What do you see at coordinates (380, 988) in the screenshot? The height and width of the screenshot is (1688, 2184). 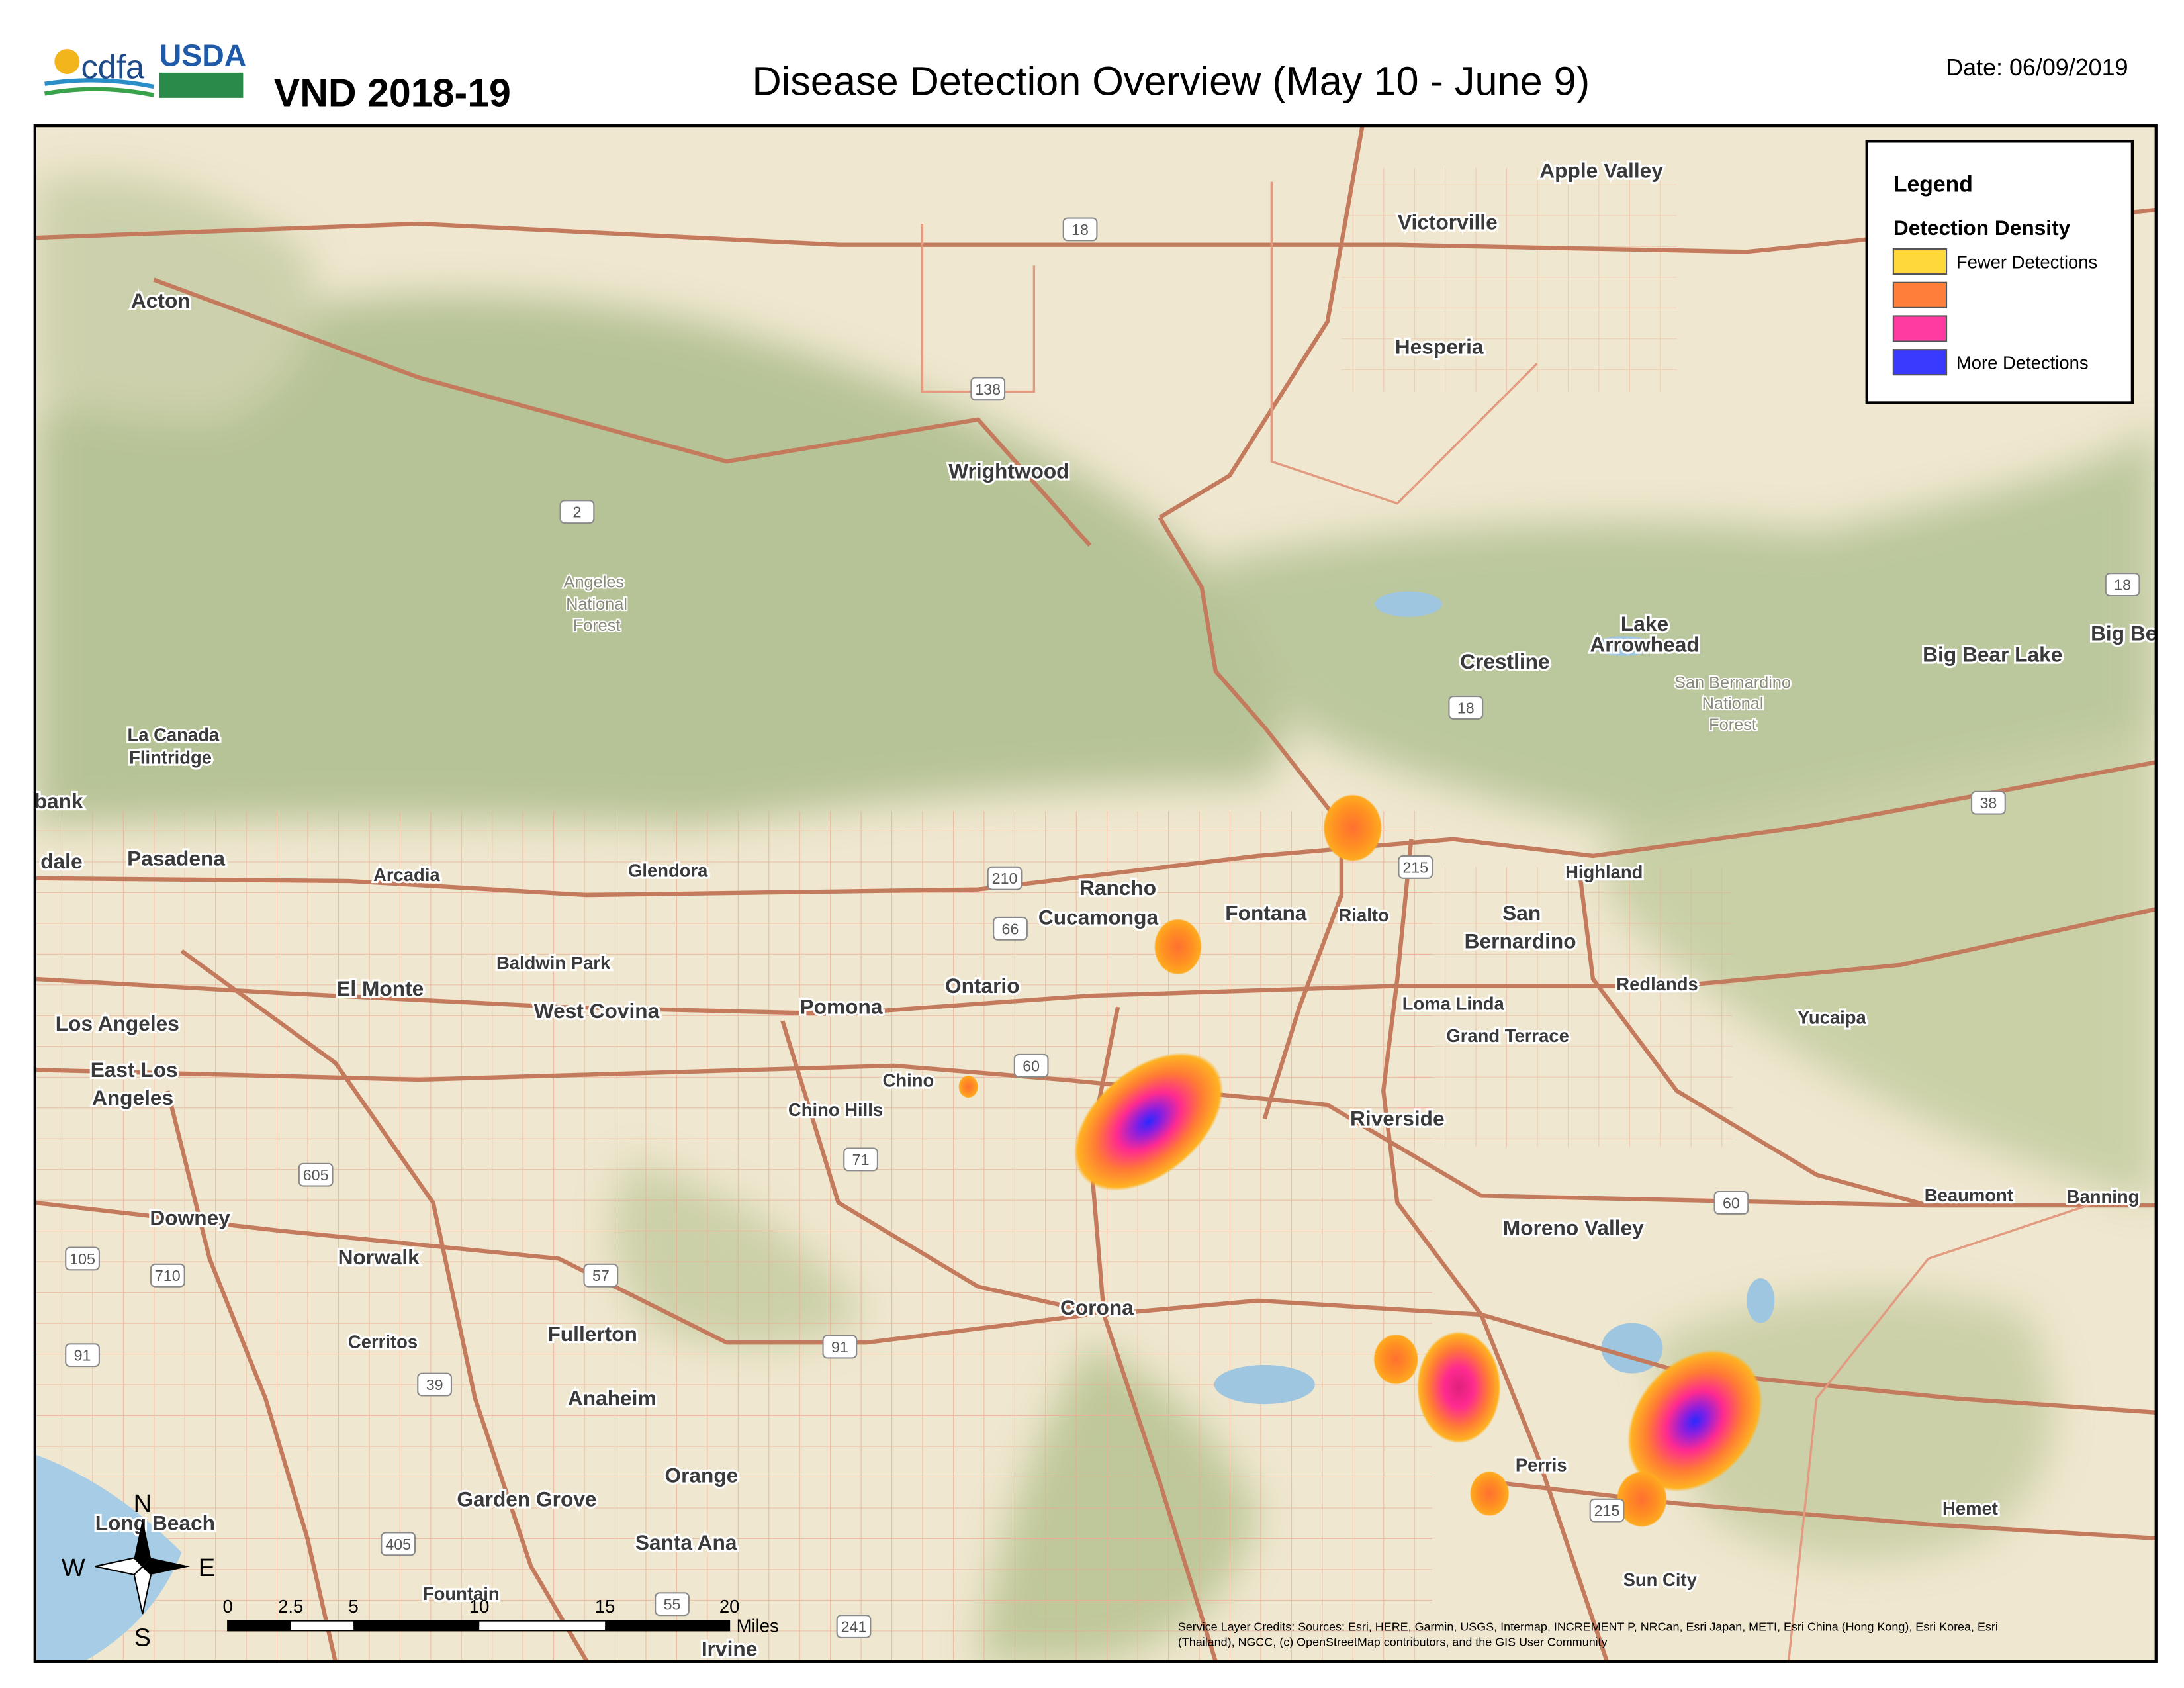 I see `place-label: El Monte` at bounding box center [380, 988].